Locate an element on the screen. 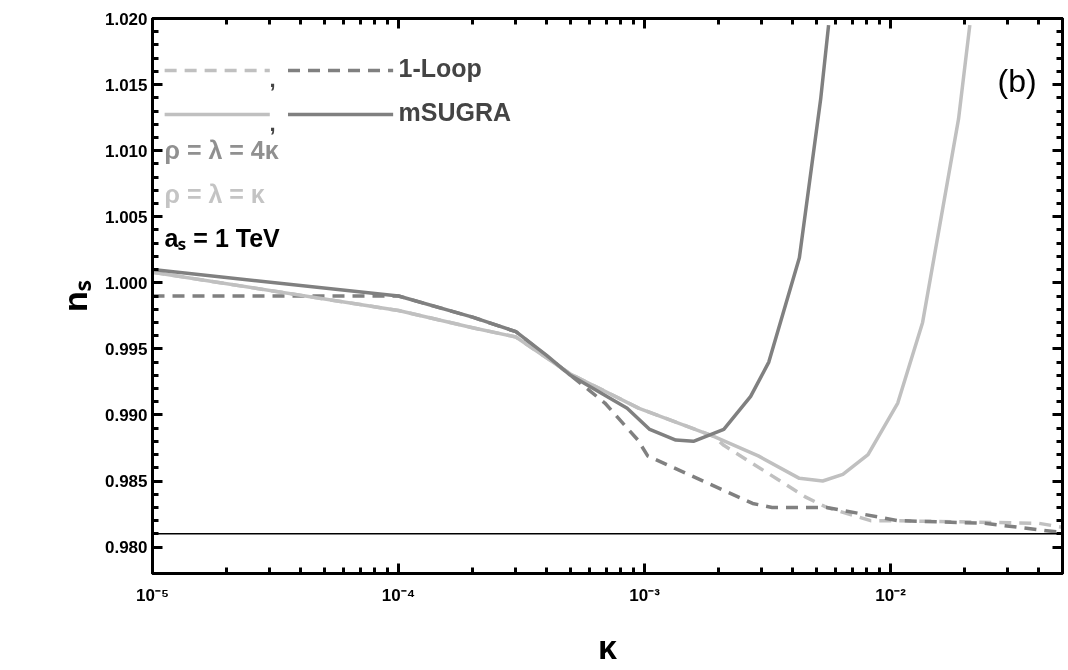 This screenshot has height=670, width=1068. x-tick-label: 10⁻³ is located at coordinates (645, 595).